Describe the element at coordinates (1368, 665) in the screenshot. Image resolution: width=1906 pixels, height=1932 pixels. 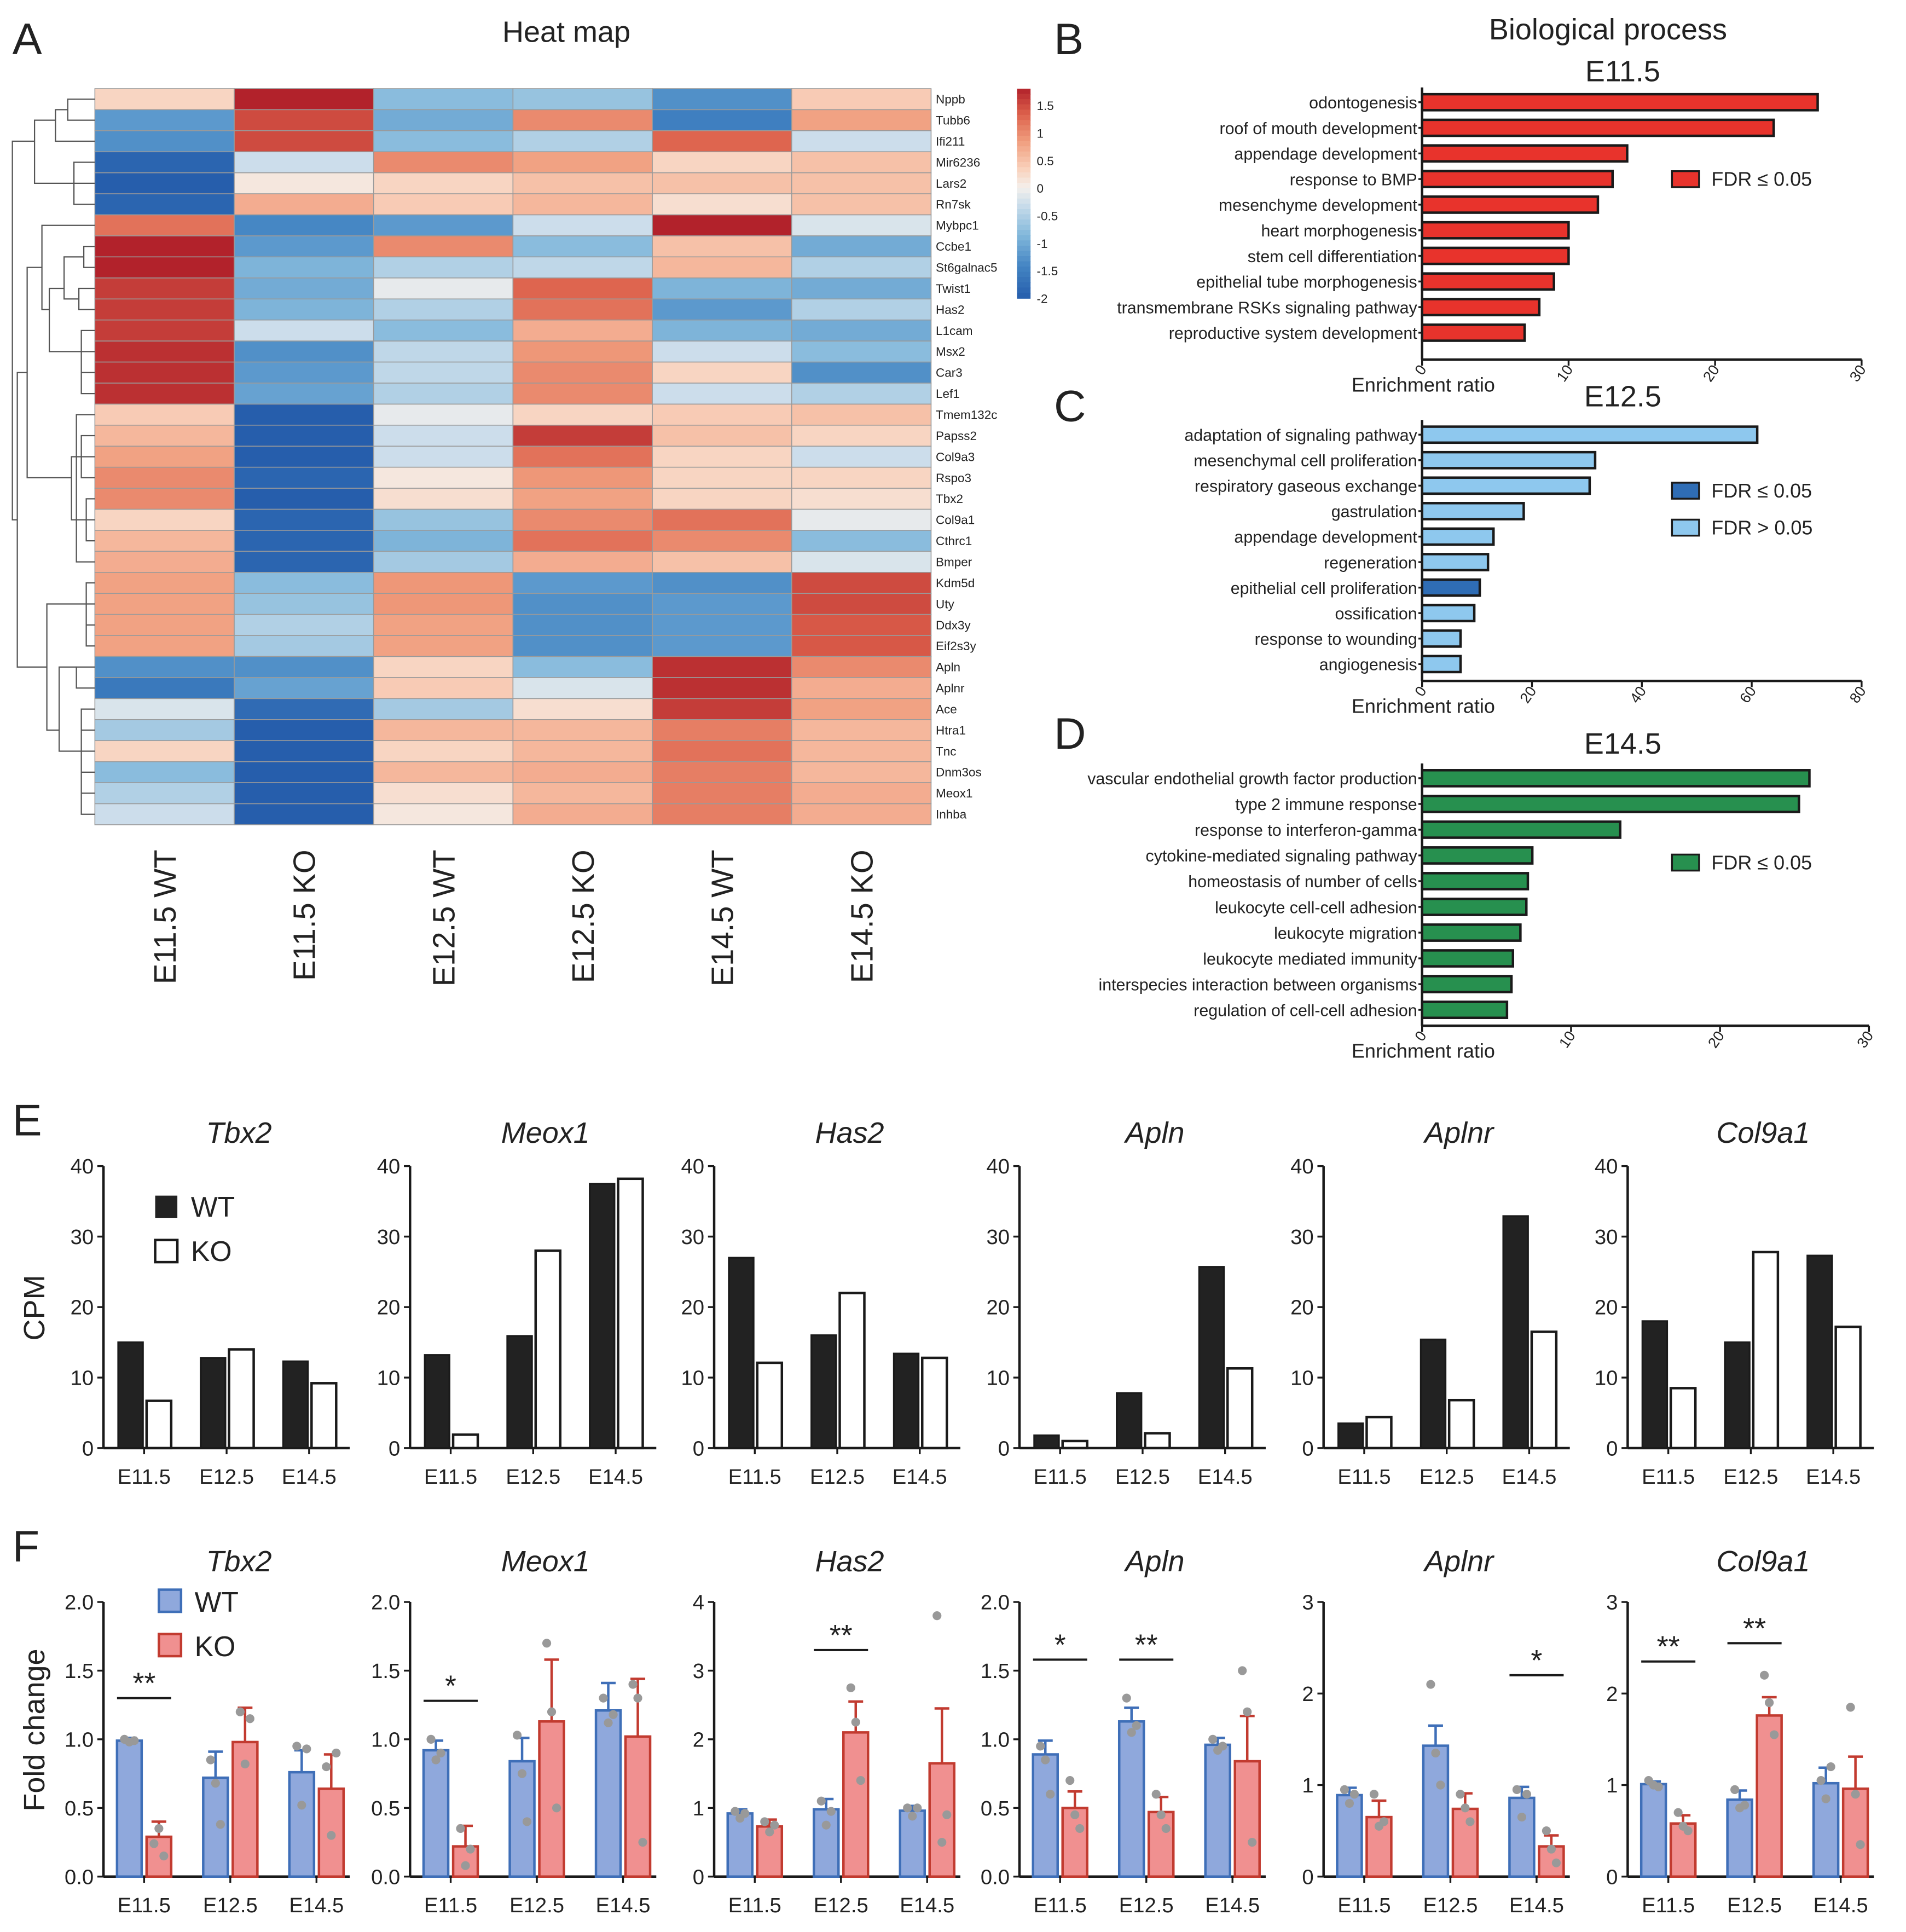
I see `term-label: angiogenesis` at that location.